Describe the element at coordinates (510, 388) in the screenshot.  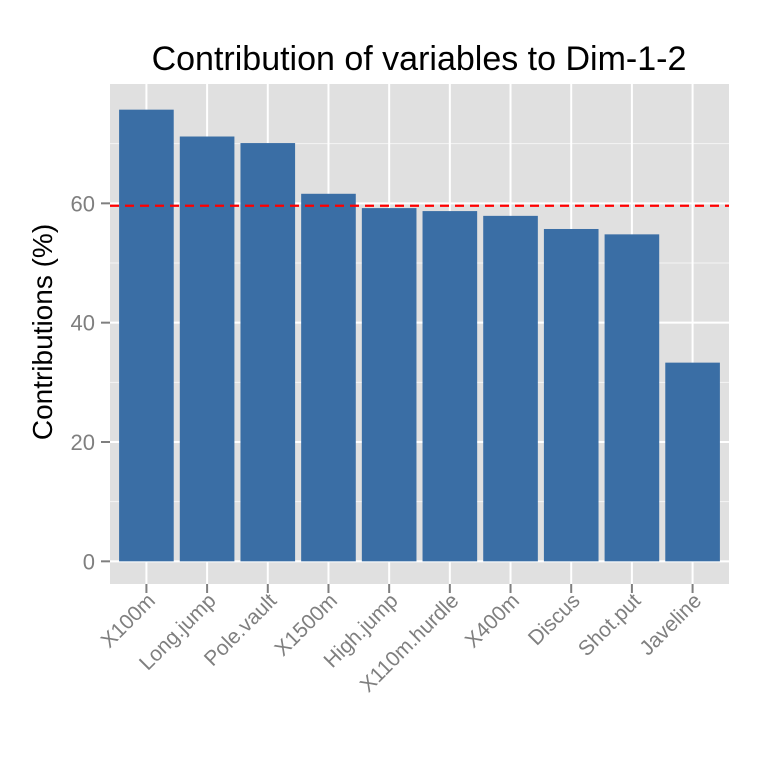
I see `bar-x400m` at that location.